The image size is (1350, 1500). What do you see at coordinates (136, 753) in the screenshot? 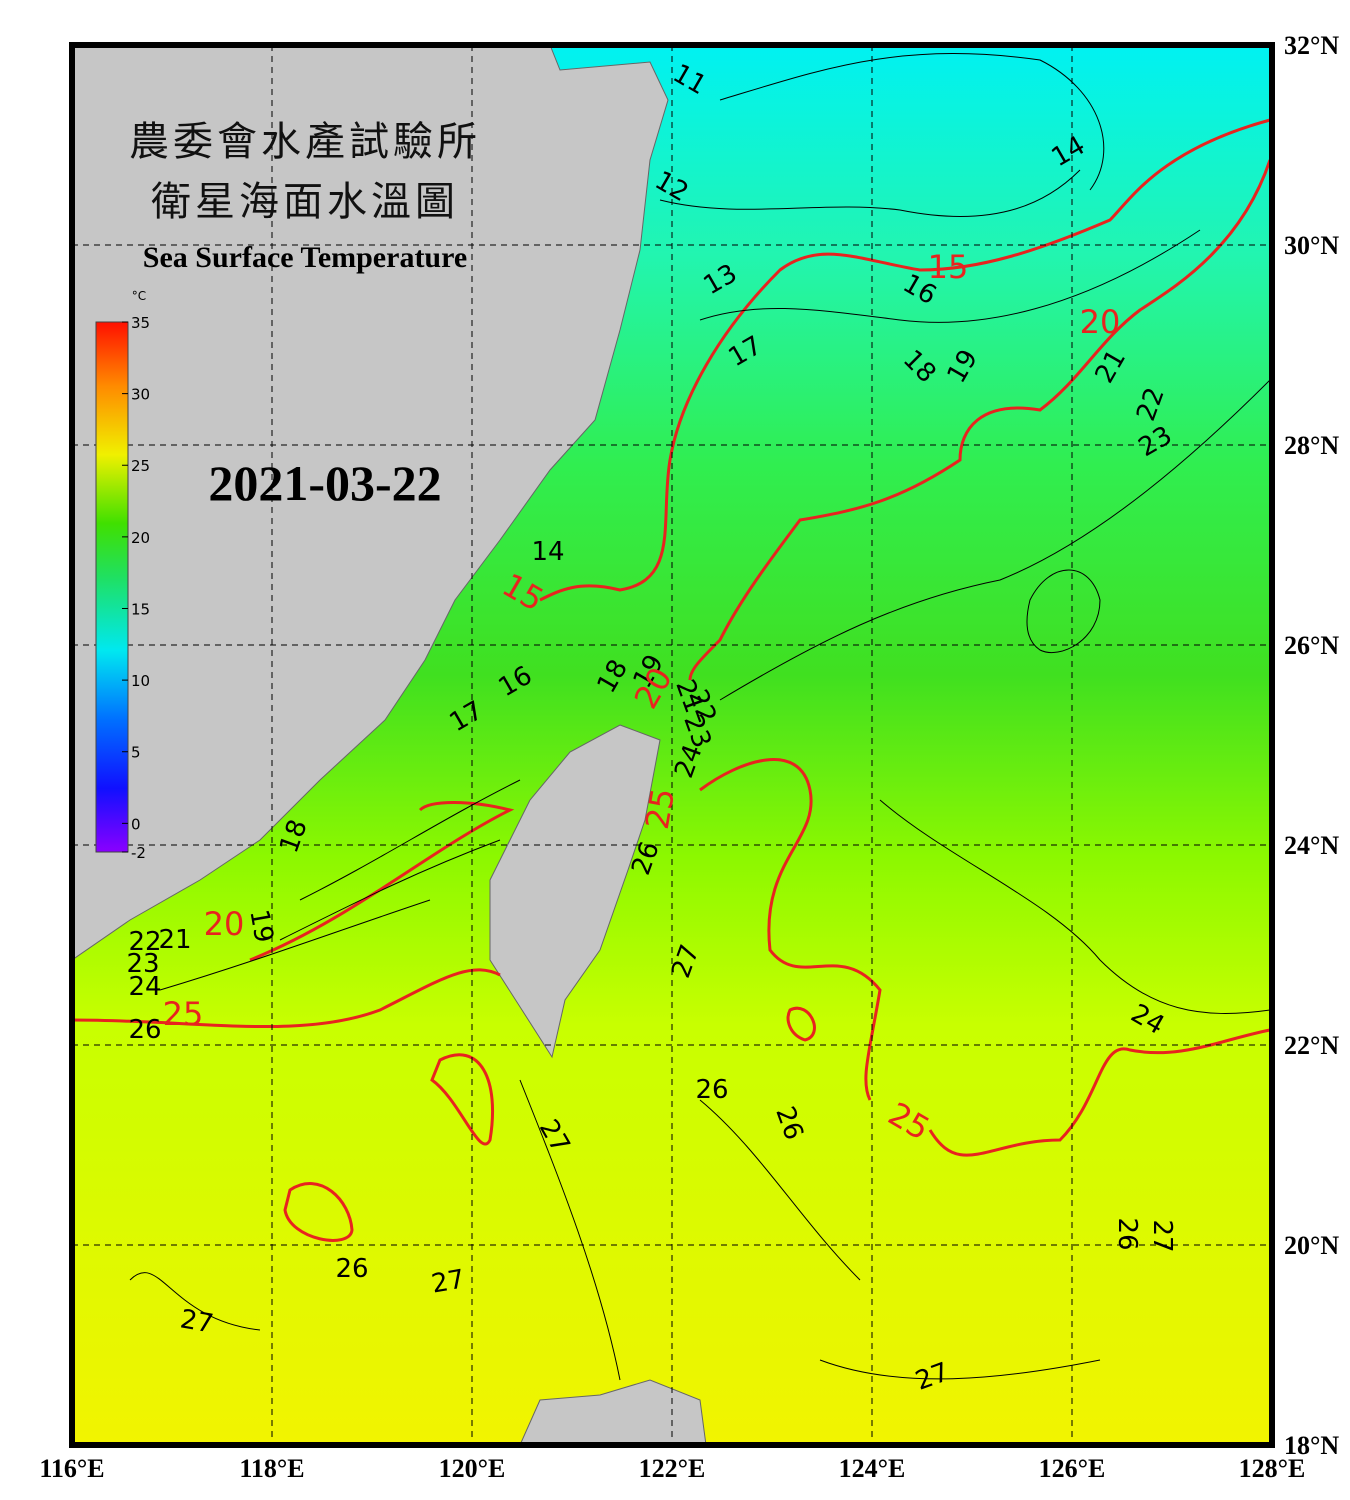
I see `colorbar-tick-label: 5` at bounding box center [136, 753].